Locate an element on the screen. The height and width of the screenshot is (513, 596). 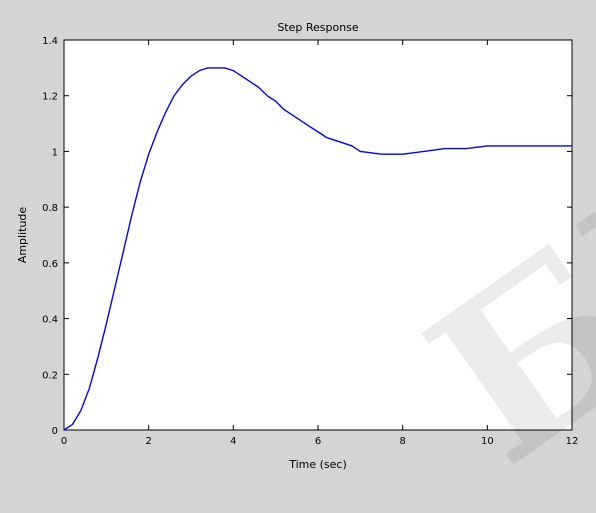
x-tick-label: 6 is located at coordinates (318, 441).